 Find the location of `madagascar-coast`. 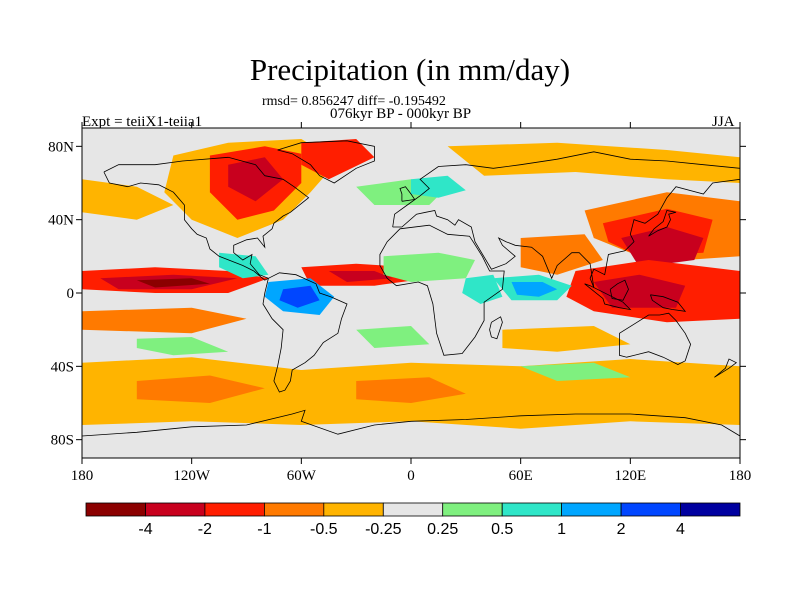

madagascar-coast is located at coordinates (496, 328).